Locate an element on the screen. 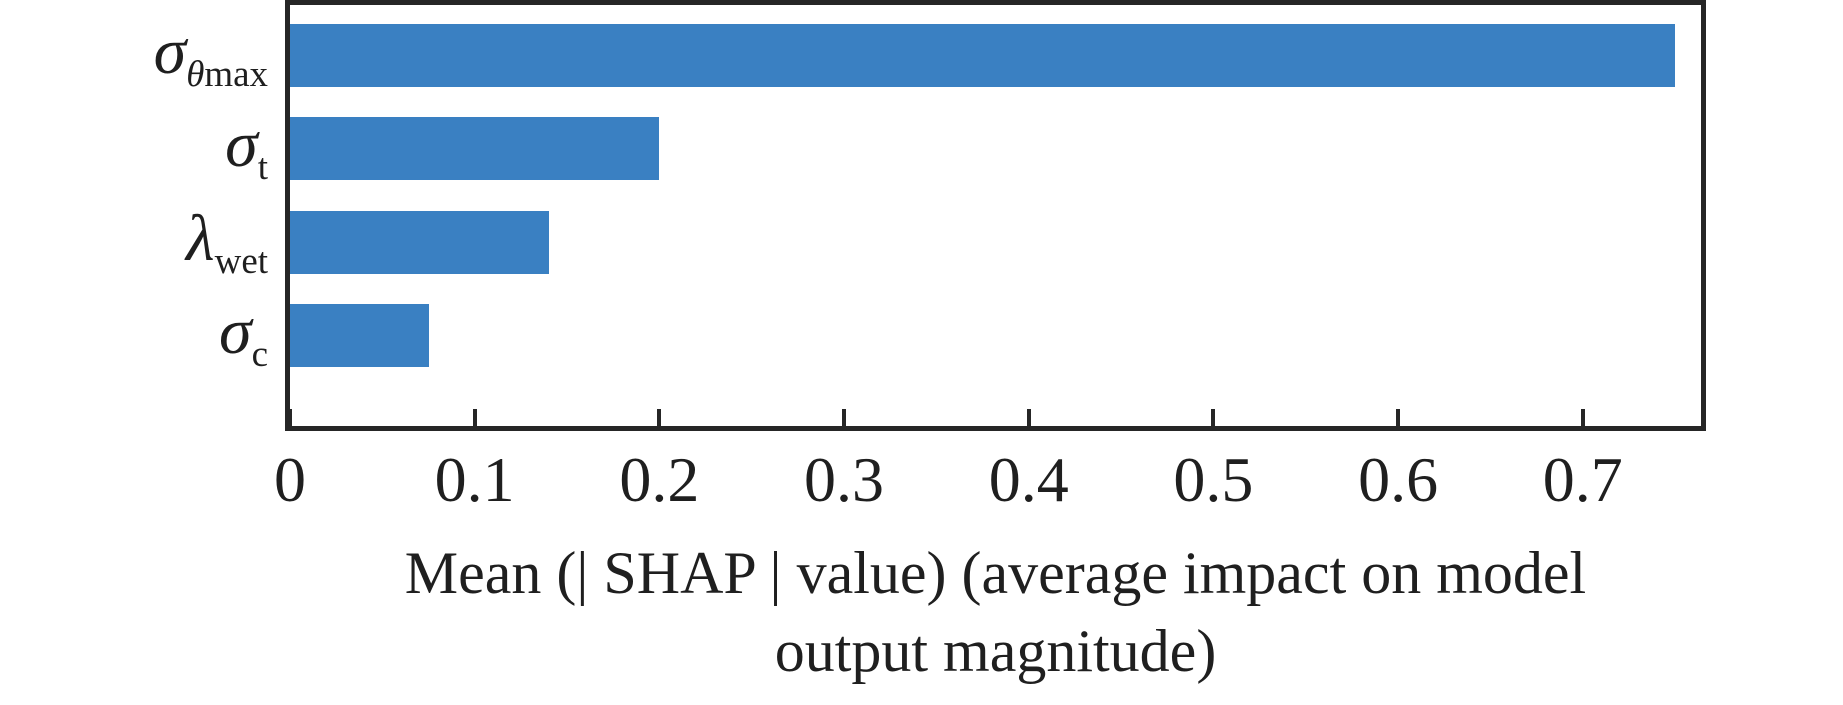 Image resolution: width=1843 pixels, height=705 pixels. bar-σ_t is located at coordinates (475, 148).